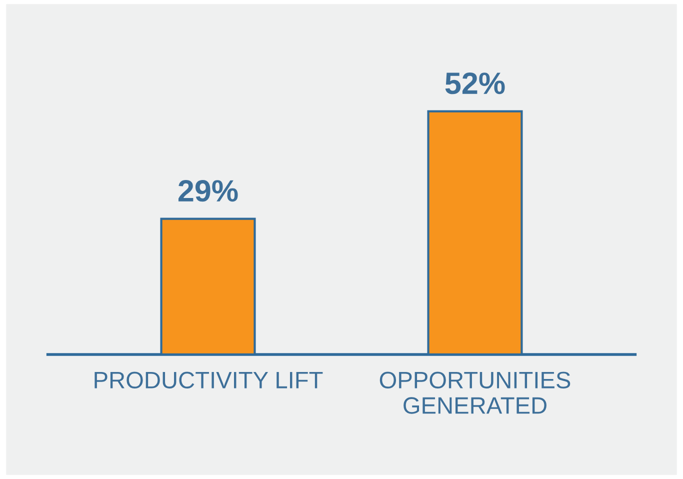 This screenshot has height=479, width=683. What do you see at coordinates (475, 83) in the screenshot?
I see `data-label: 52%` at bounding box center [475, 83].